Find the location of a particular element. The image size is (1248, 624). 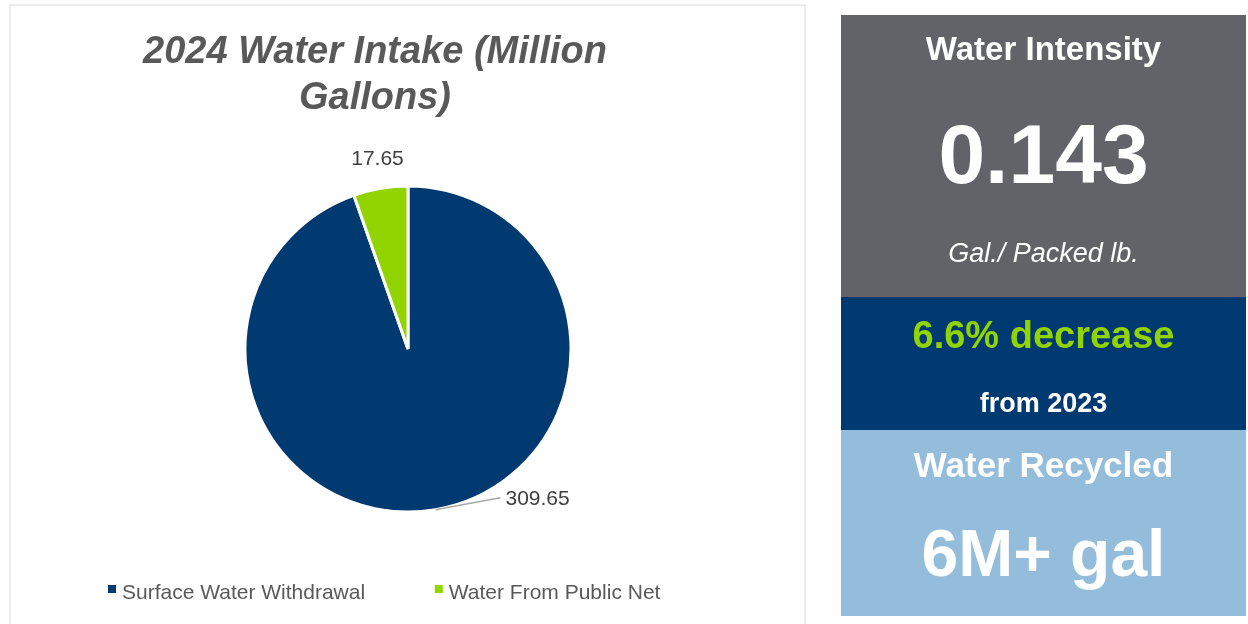

data-label: 17.65 is located at coordinates (377, 157).